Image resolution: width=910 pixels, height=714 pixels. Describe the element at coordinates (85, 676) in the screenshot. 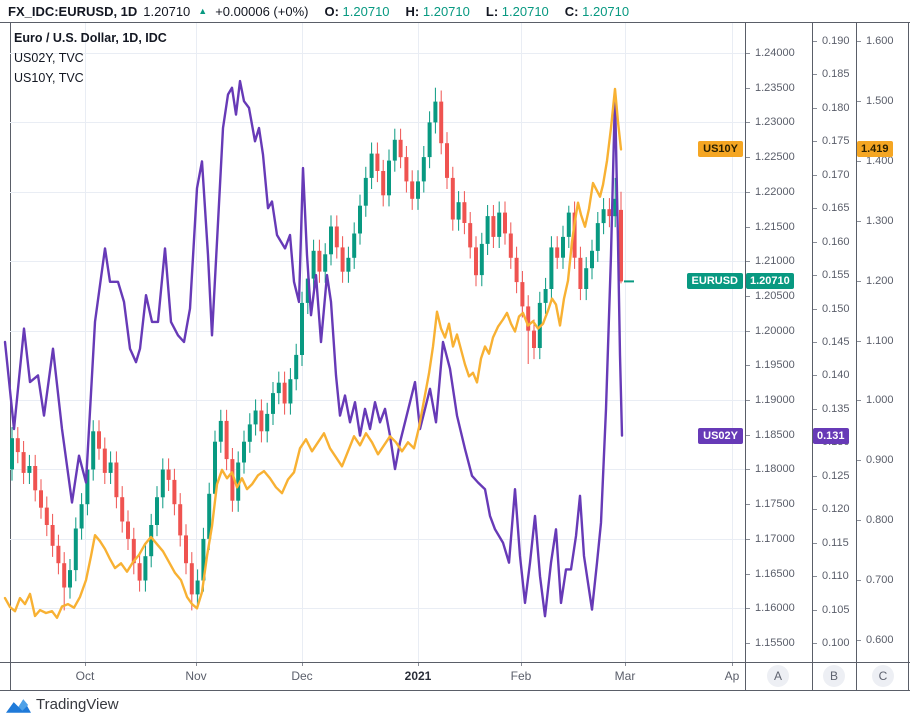

I see `time-label-oct: Oct` at that location.